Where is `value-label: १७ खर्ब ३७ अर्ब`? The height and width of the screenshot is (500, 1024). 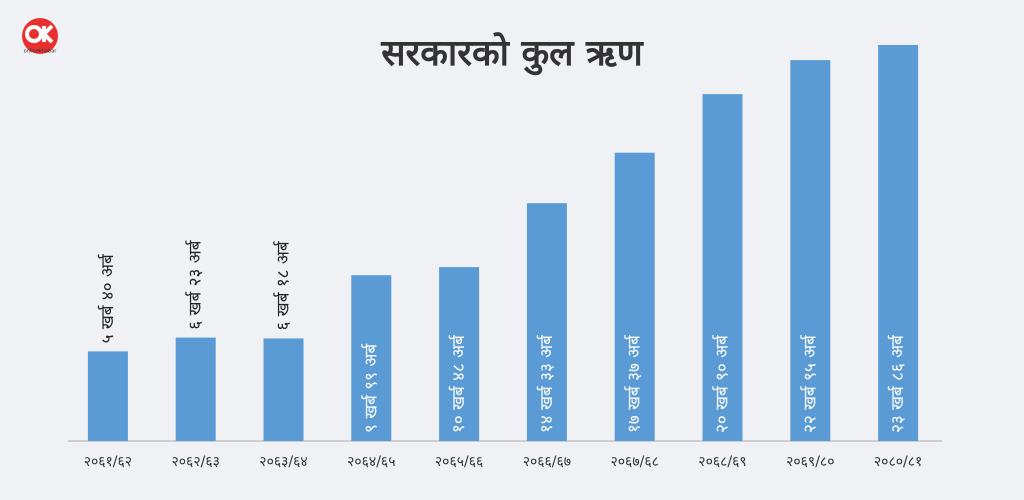 value-label: १७ खर्ब ३७ अर्ब is located at coordinates (634, 383).